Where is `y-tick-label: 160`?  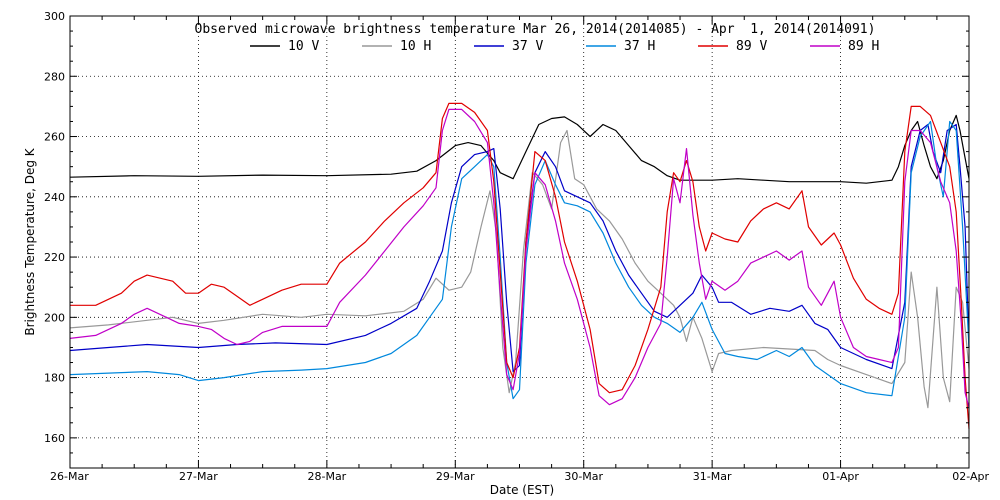 y-tick-label: 160 is located at coordinates (54, 438).